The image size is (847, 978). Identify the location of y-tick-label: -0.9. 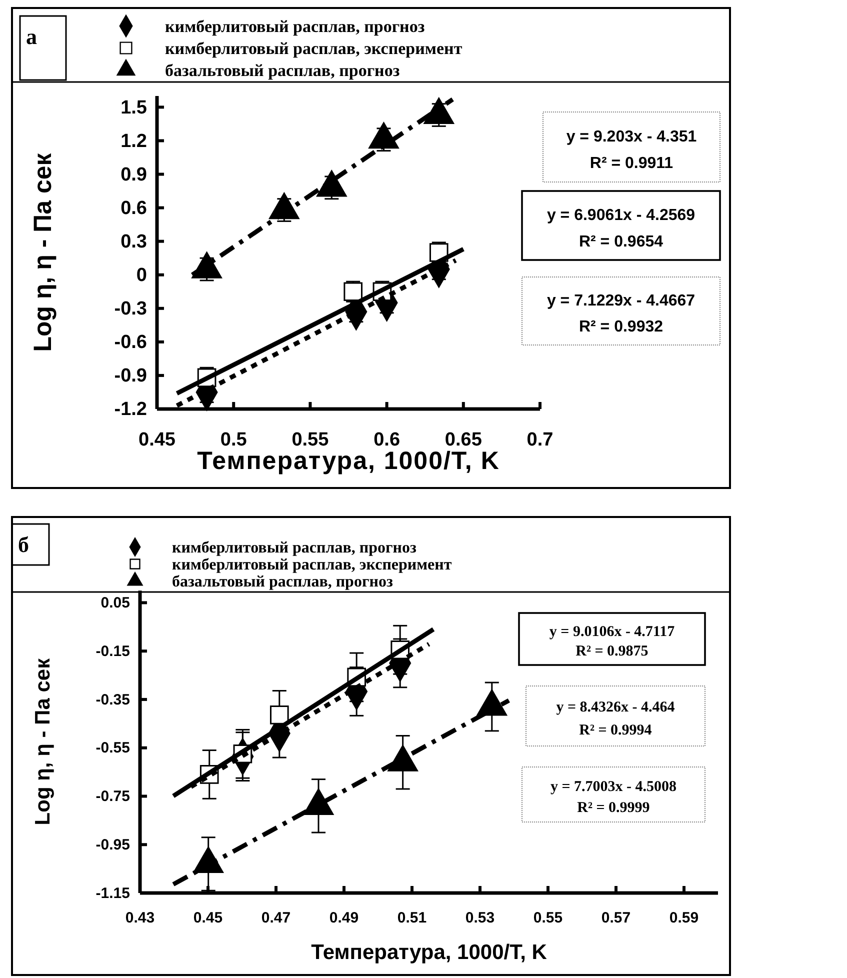
(130, 376).